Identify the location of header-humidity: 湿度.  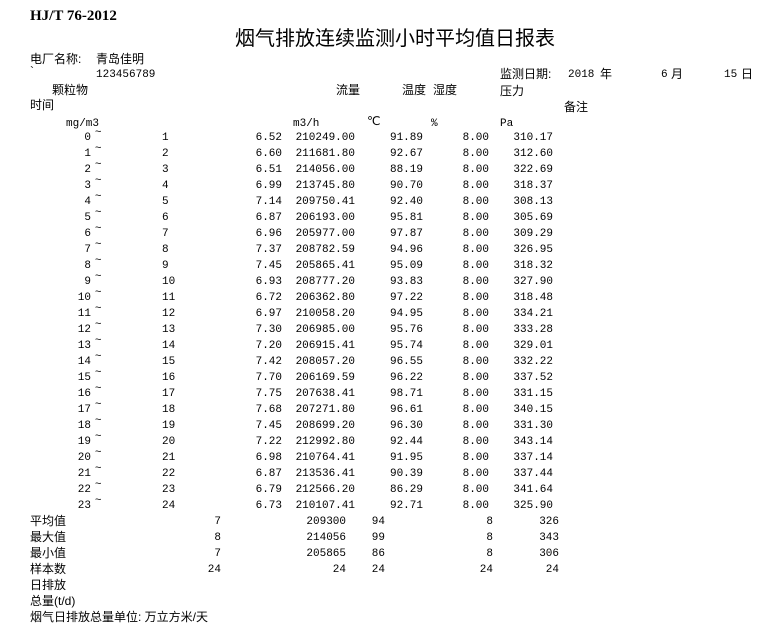
(445, 90).